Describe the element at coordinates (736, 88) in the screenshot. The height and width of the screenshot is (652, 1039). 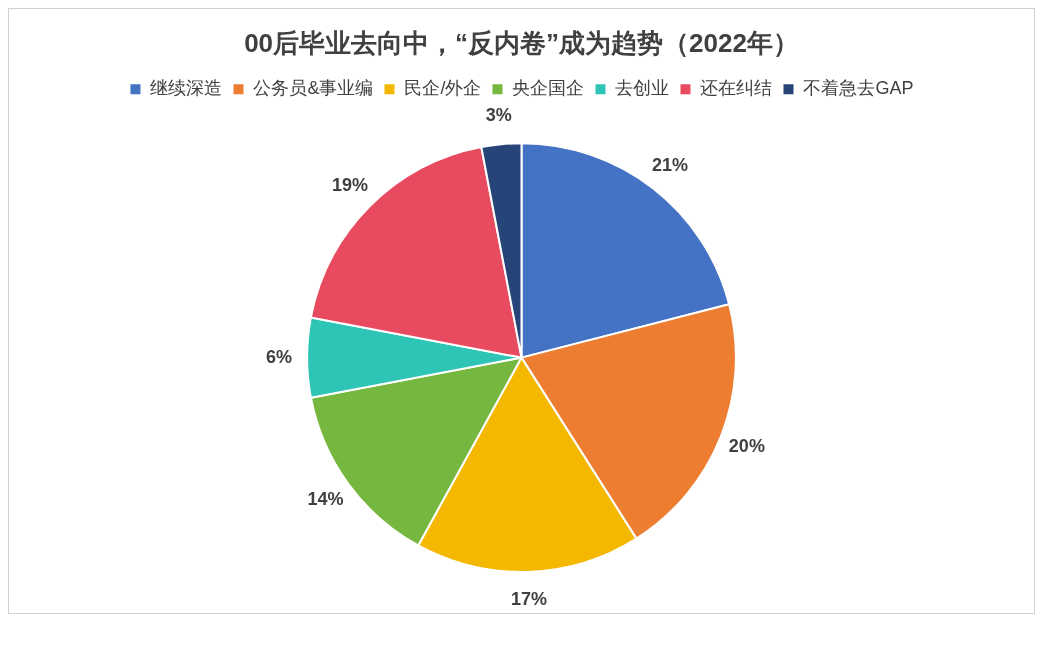
I see `legend-label: 还在纠结` at that location.